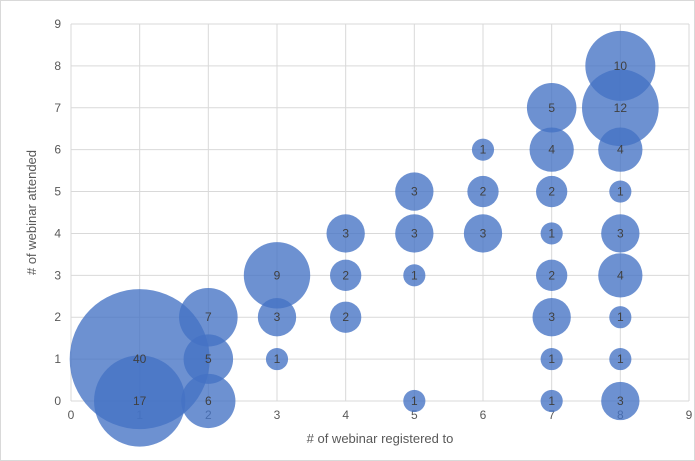 The width and height of the screenshot is (695, 461). I want to click on y-axis-title: # of webinar attended, so click(31, 212).